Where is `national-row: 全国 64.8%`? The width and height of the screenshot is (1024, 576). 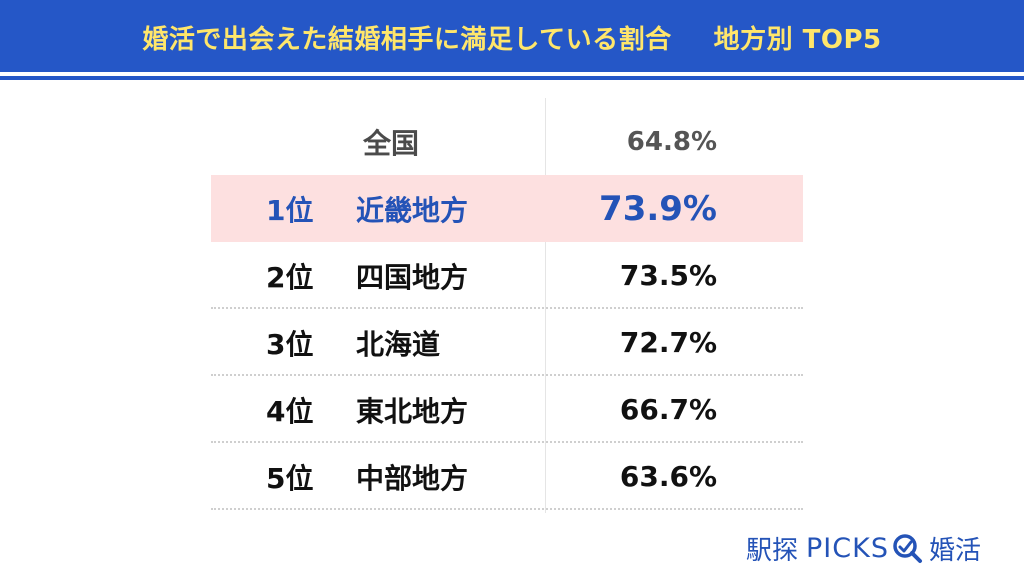 national-row: 全国 64.8% is located at coordinates (507, 141).